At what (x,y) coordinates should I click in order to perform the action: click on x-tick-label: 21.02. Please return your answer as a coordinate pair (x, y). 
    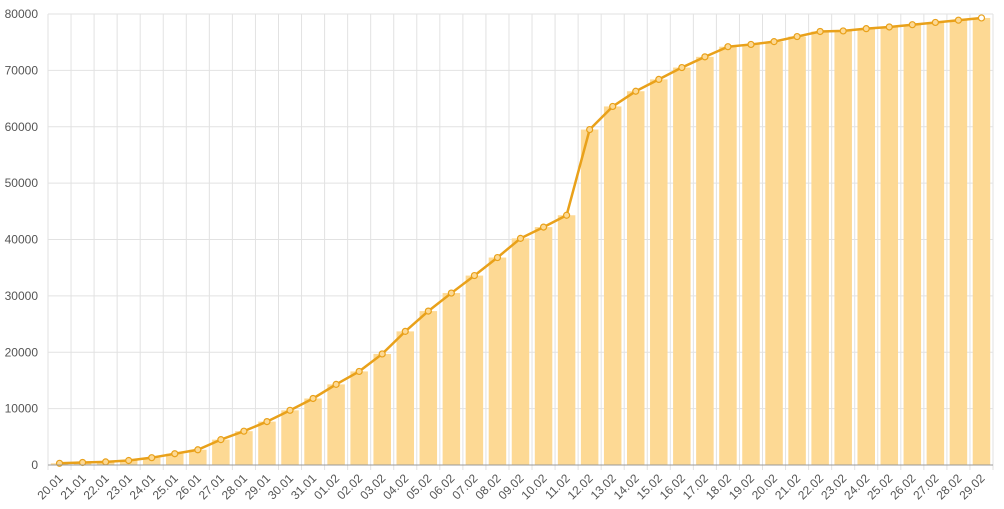
    Looking at the image, I should click on (787, 486).